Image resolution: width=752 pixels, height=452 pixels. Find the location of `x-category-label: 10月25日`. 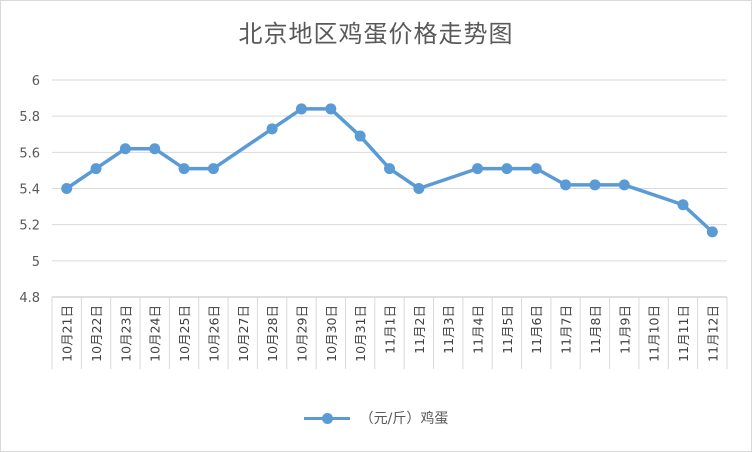

x-category-label: 10月25日 is located at coordinates (184, 333).